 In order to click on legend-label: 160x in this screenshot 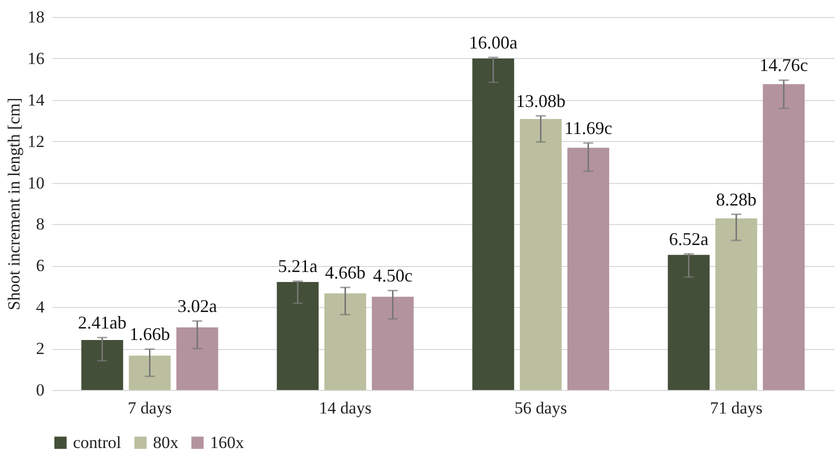, I will do `click(227, 442)`.